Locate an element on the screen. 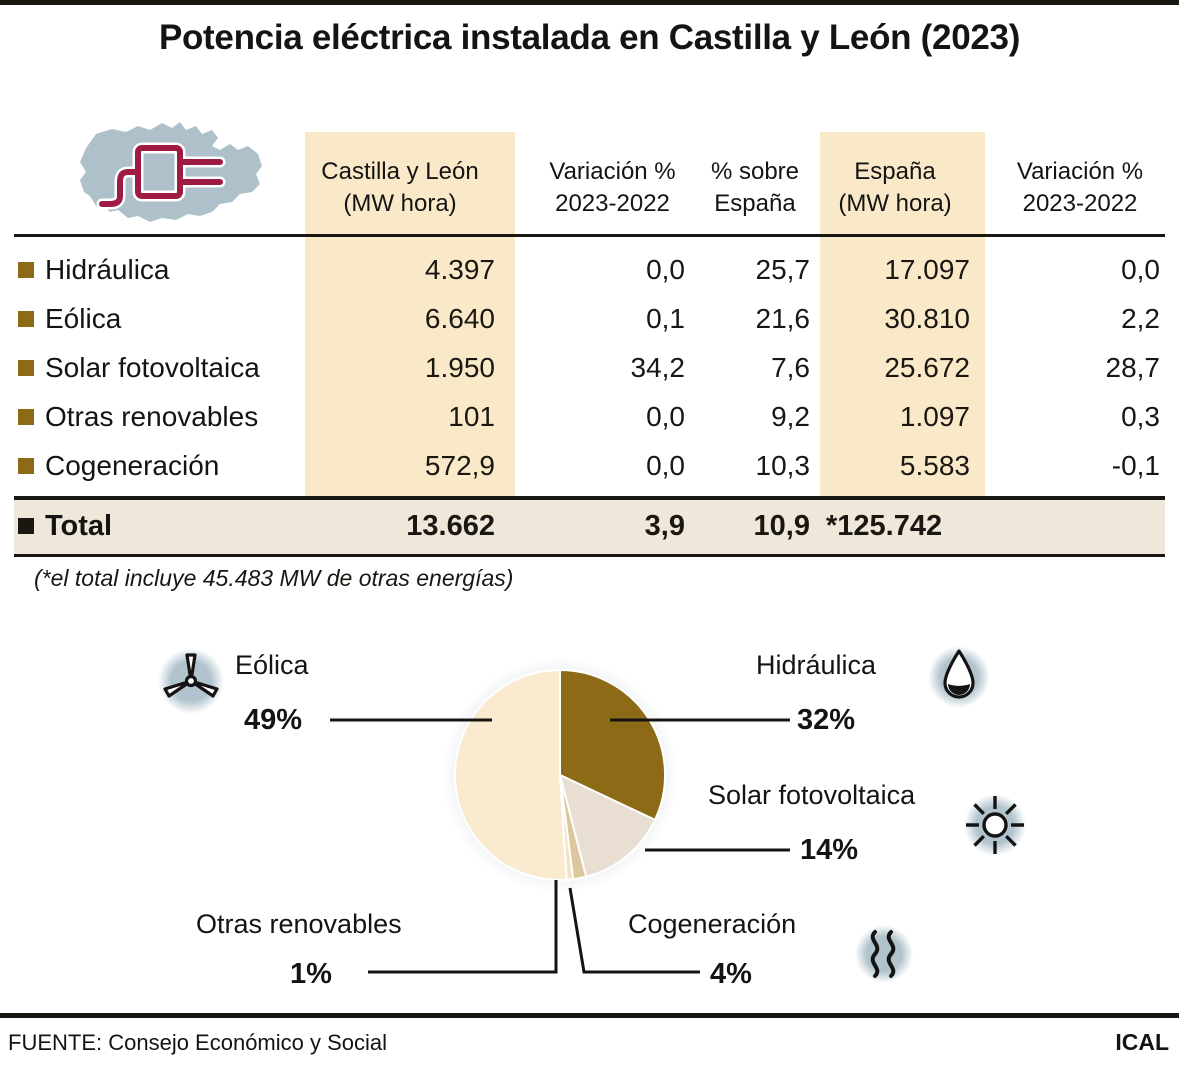  cell-esp-var: 0,0 is located at coordinates (1140, 269).